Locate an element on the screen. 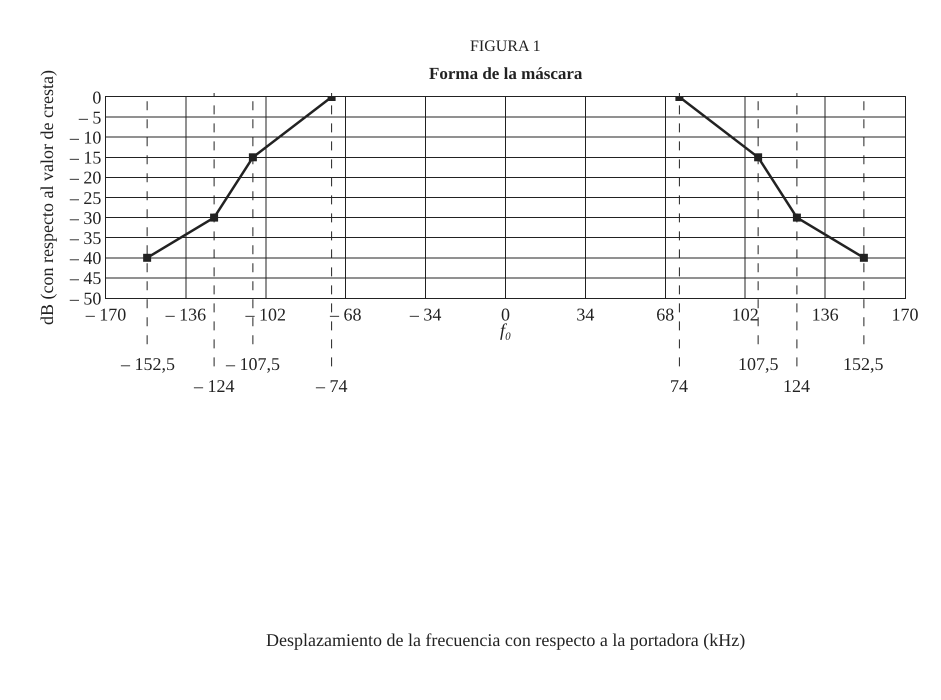  y-tick-label: 0 is located at coordinates (97, 97).